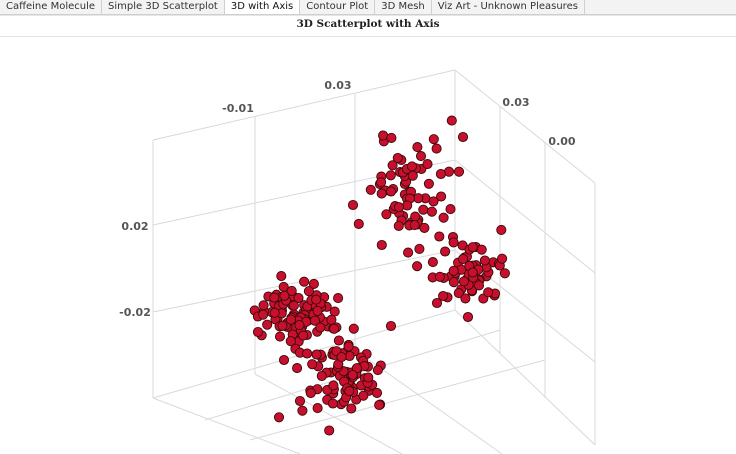 This screenshot has height=454, width=736. What do you see at coordinates (262, 7) in the screenshot?
I see `tab-3d-with-axis: 3D with Axis` at bounding box center [262, 7].